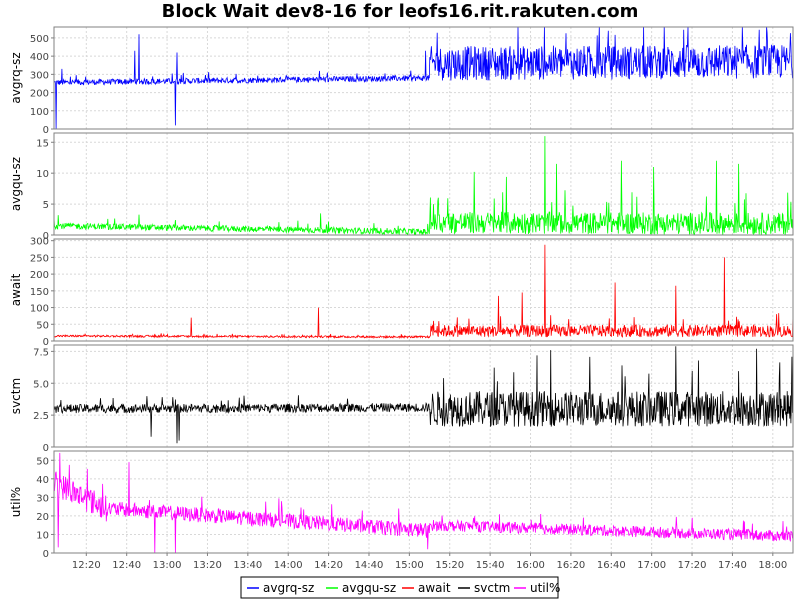 This screenshot has height=600, width=800. Describe the element at coordinates (545, 588) in the screenshot. I see `legend-label-util%: util%` at that location.